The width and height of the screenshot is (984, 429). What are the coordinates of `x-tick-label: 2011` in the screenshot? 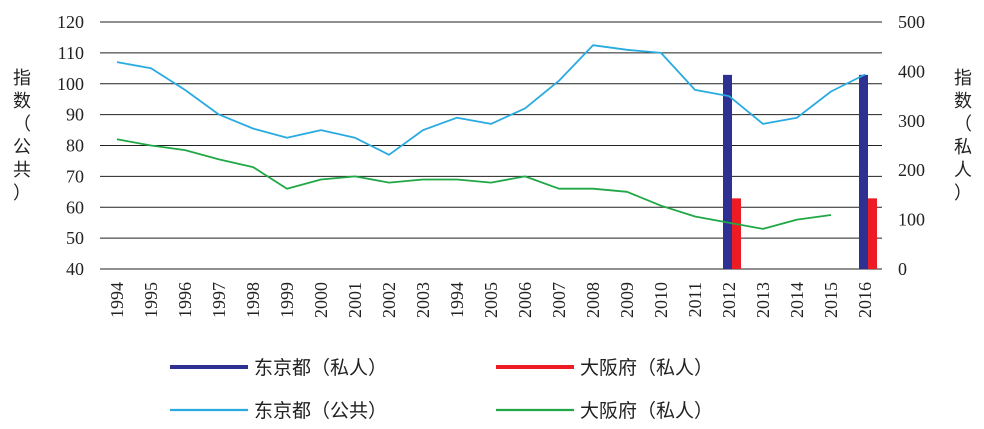 It's located at (695, 299).